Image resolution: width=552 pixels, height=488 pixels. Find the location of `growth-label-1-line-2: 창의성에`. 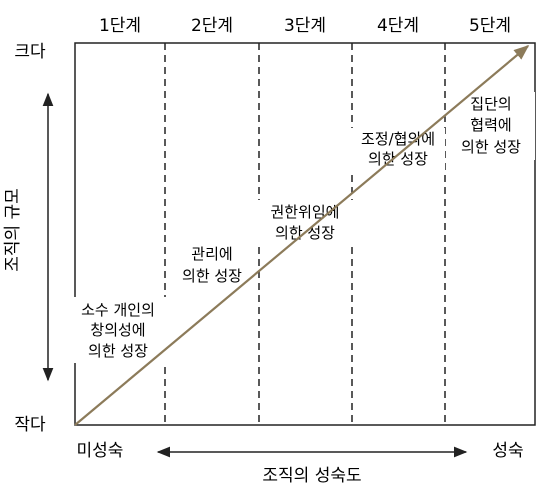

growth-label-1-line-2: 창의성에 is located at coordinates (117, 330).